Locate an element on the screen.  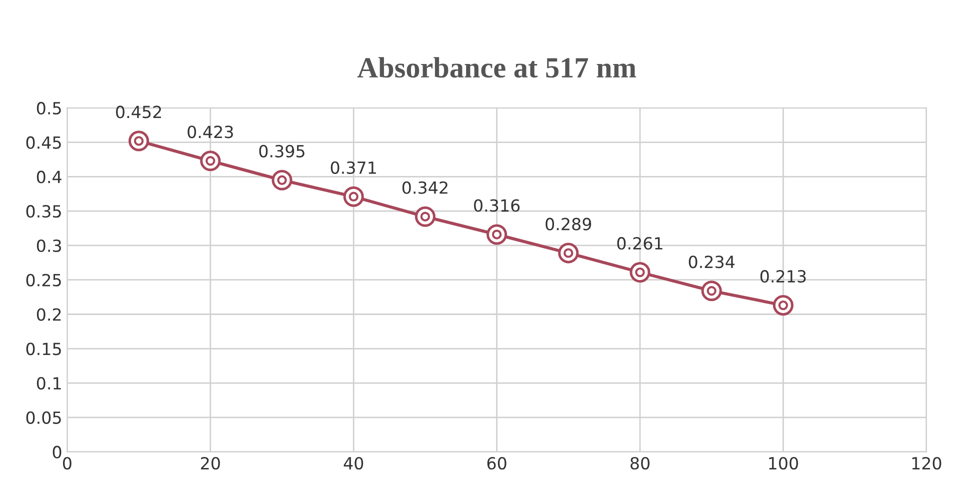
x-tick-label: 80 is located at coordinates (640, 463).